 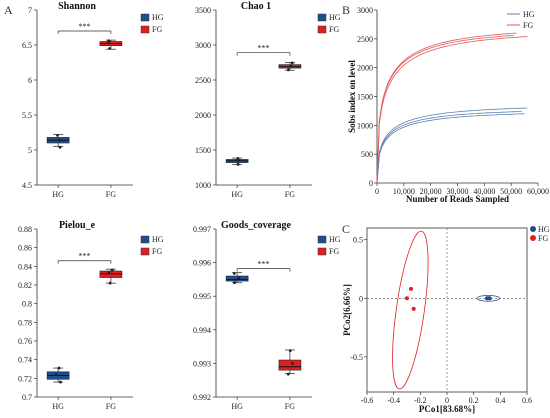 I want to click on y-tick-label: 0.997, so click(x=202, y=229).